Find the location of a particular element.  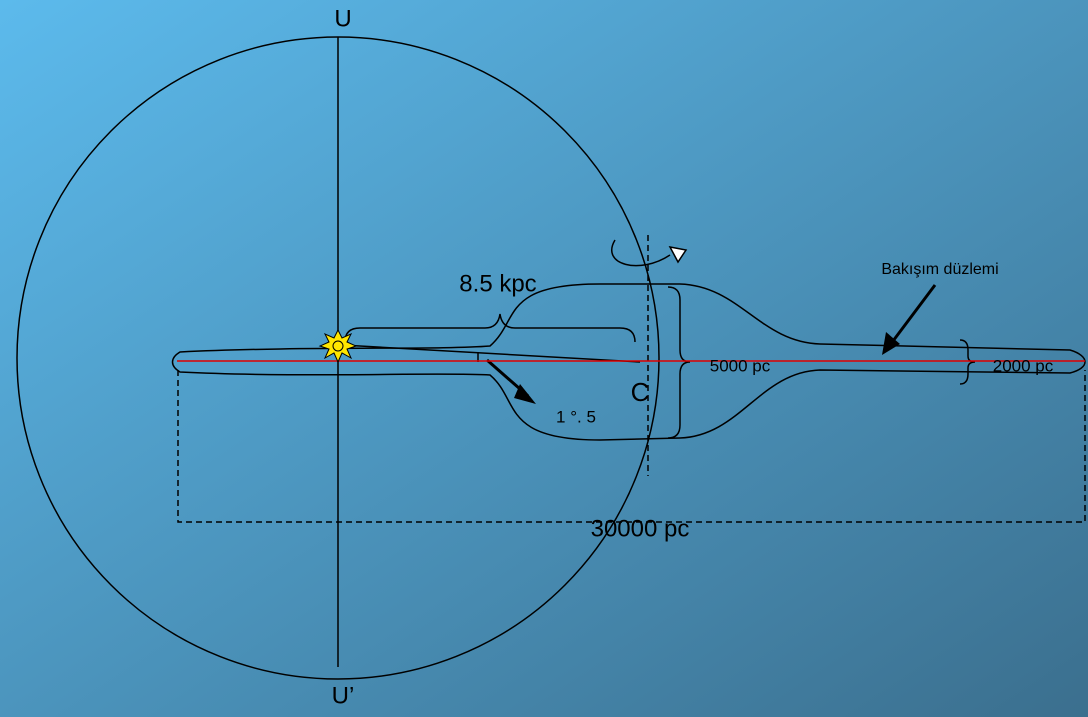

plane-arrow is located at coordinates (912, 315).